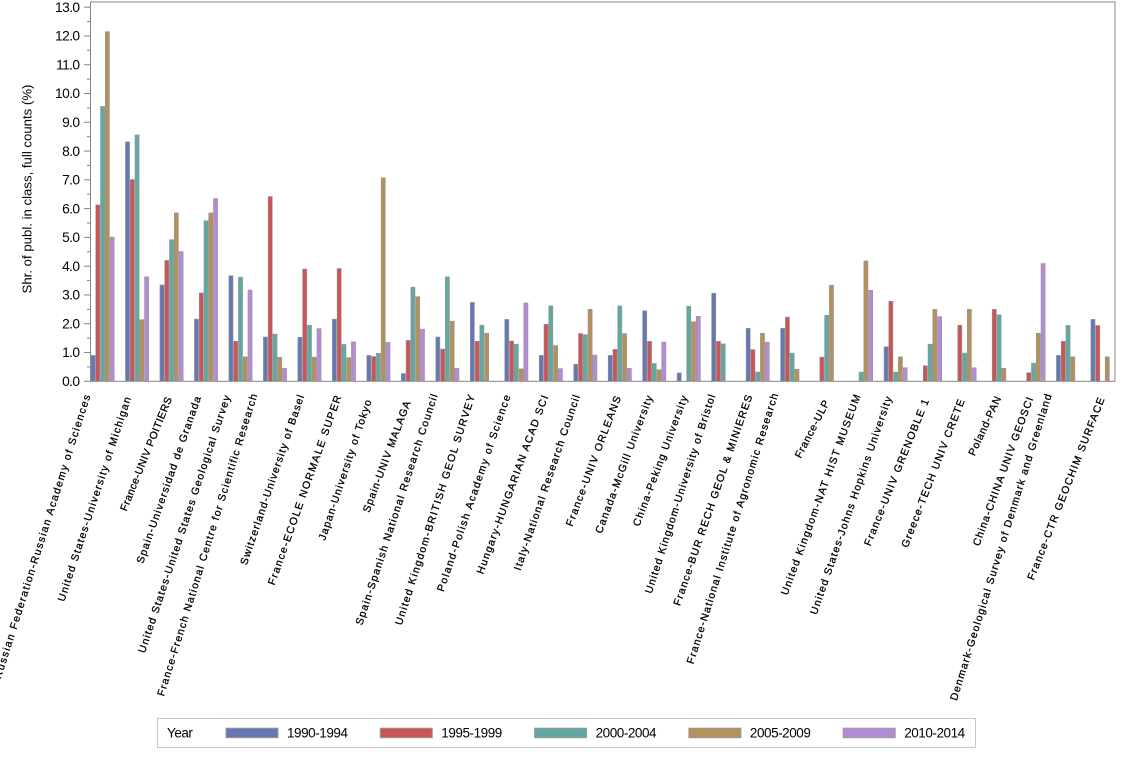  What do you see at coordinates (626, 733) in the screenshot?
I see `svg-text: 2000-2004` at bounding box center [626, 733].